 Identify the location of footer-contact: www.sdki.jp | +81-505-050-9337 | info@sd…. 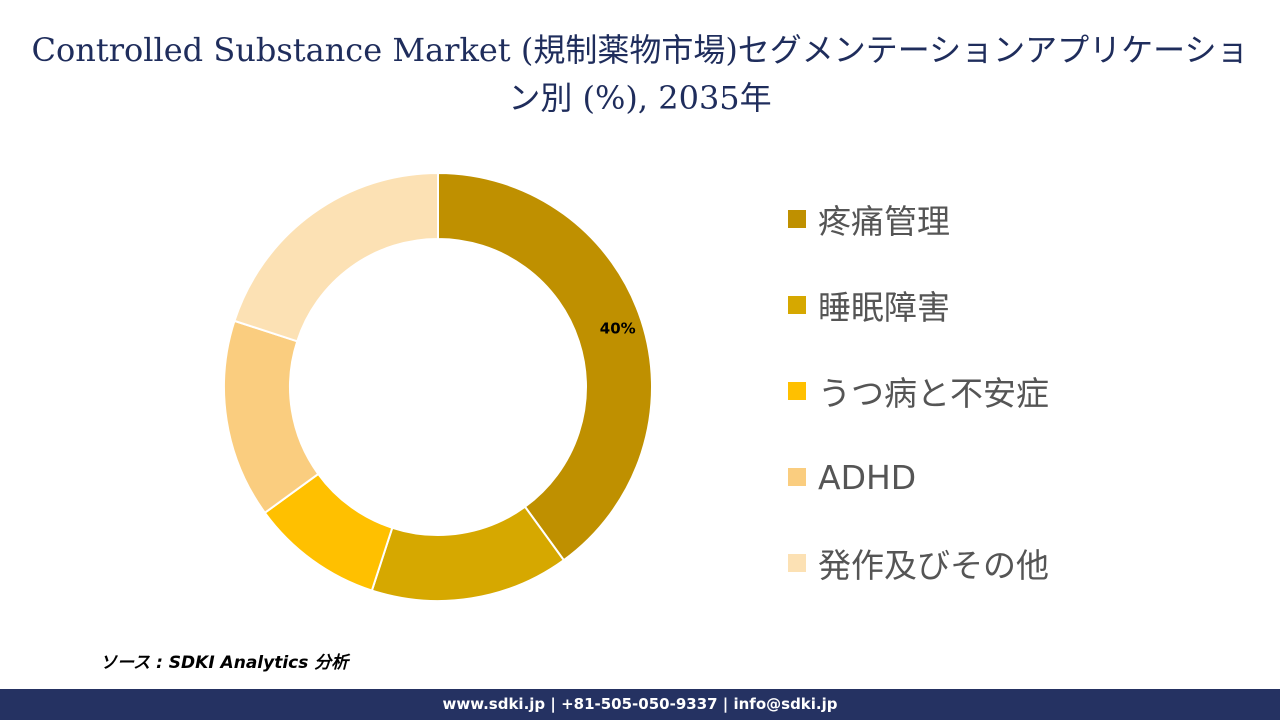
(640, 704).